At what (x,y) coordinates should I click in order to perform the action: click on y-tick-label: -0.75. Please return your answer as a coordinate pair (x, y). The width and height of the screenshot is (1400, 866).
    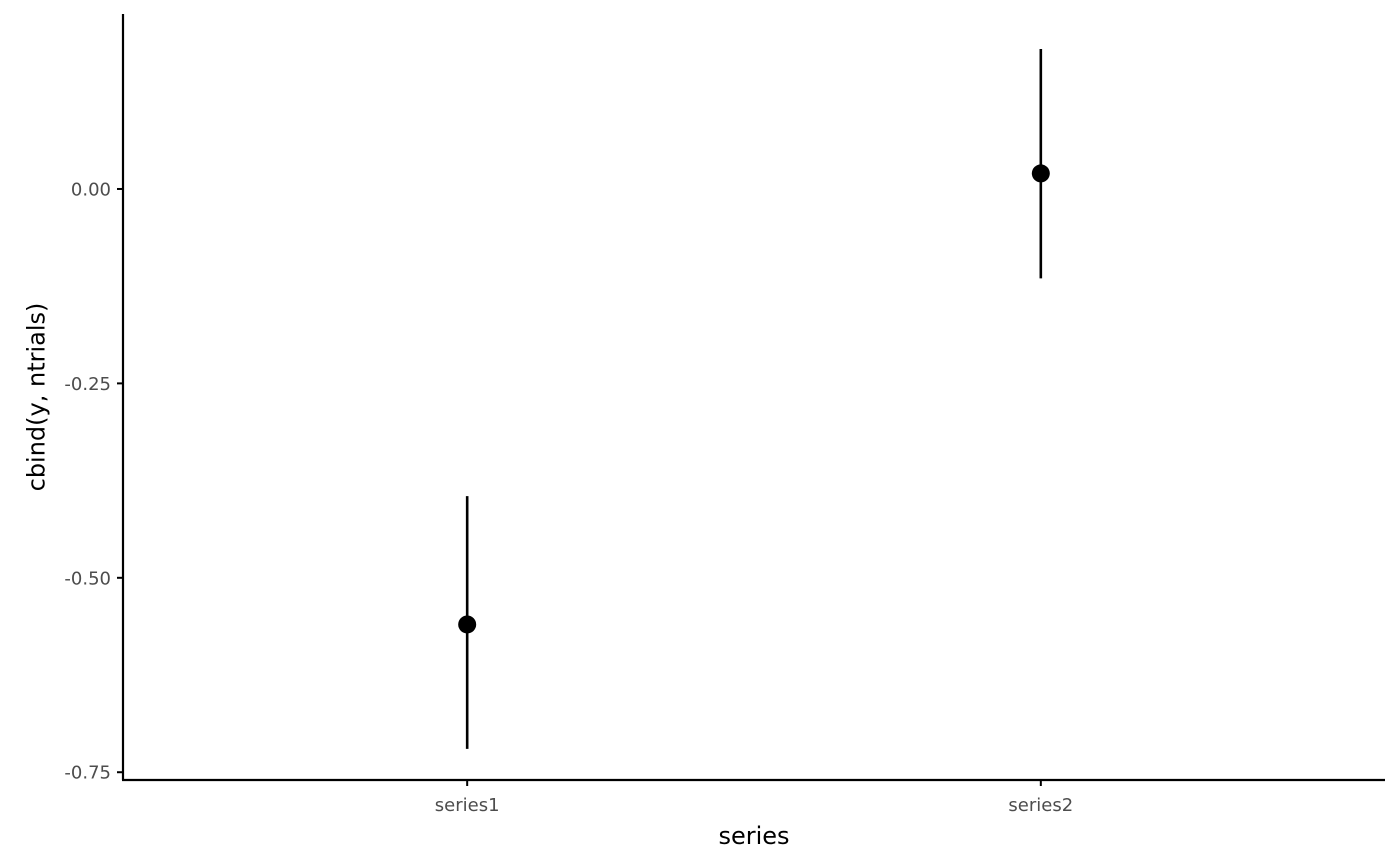
    Looking at the image, I should click on (87, 773).